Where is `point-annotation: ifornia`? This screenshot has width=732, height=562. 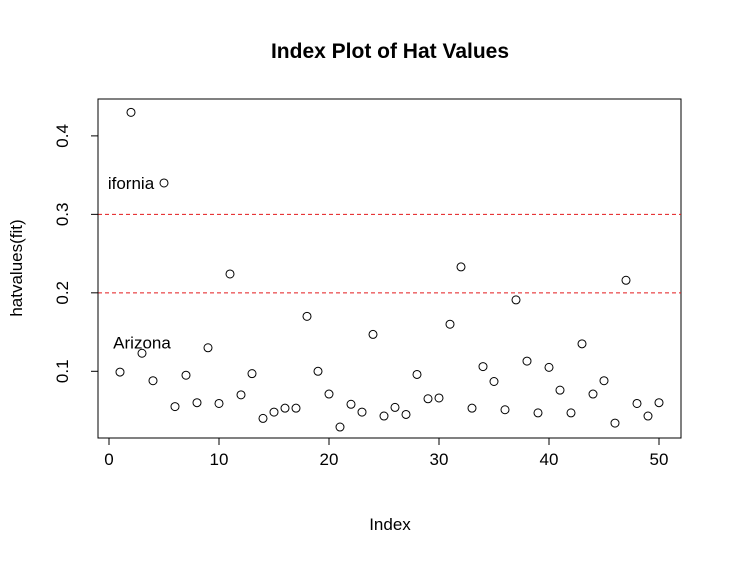 point-annotation: ifornia is located at coordinates (131, 183).